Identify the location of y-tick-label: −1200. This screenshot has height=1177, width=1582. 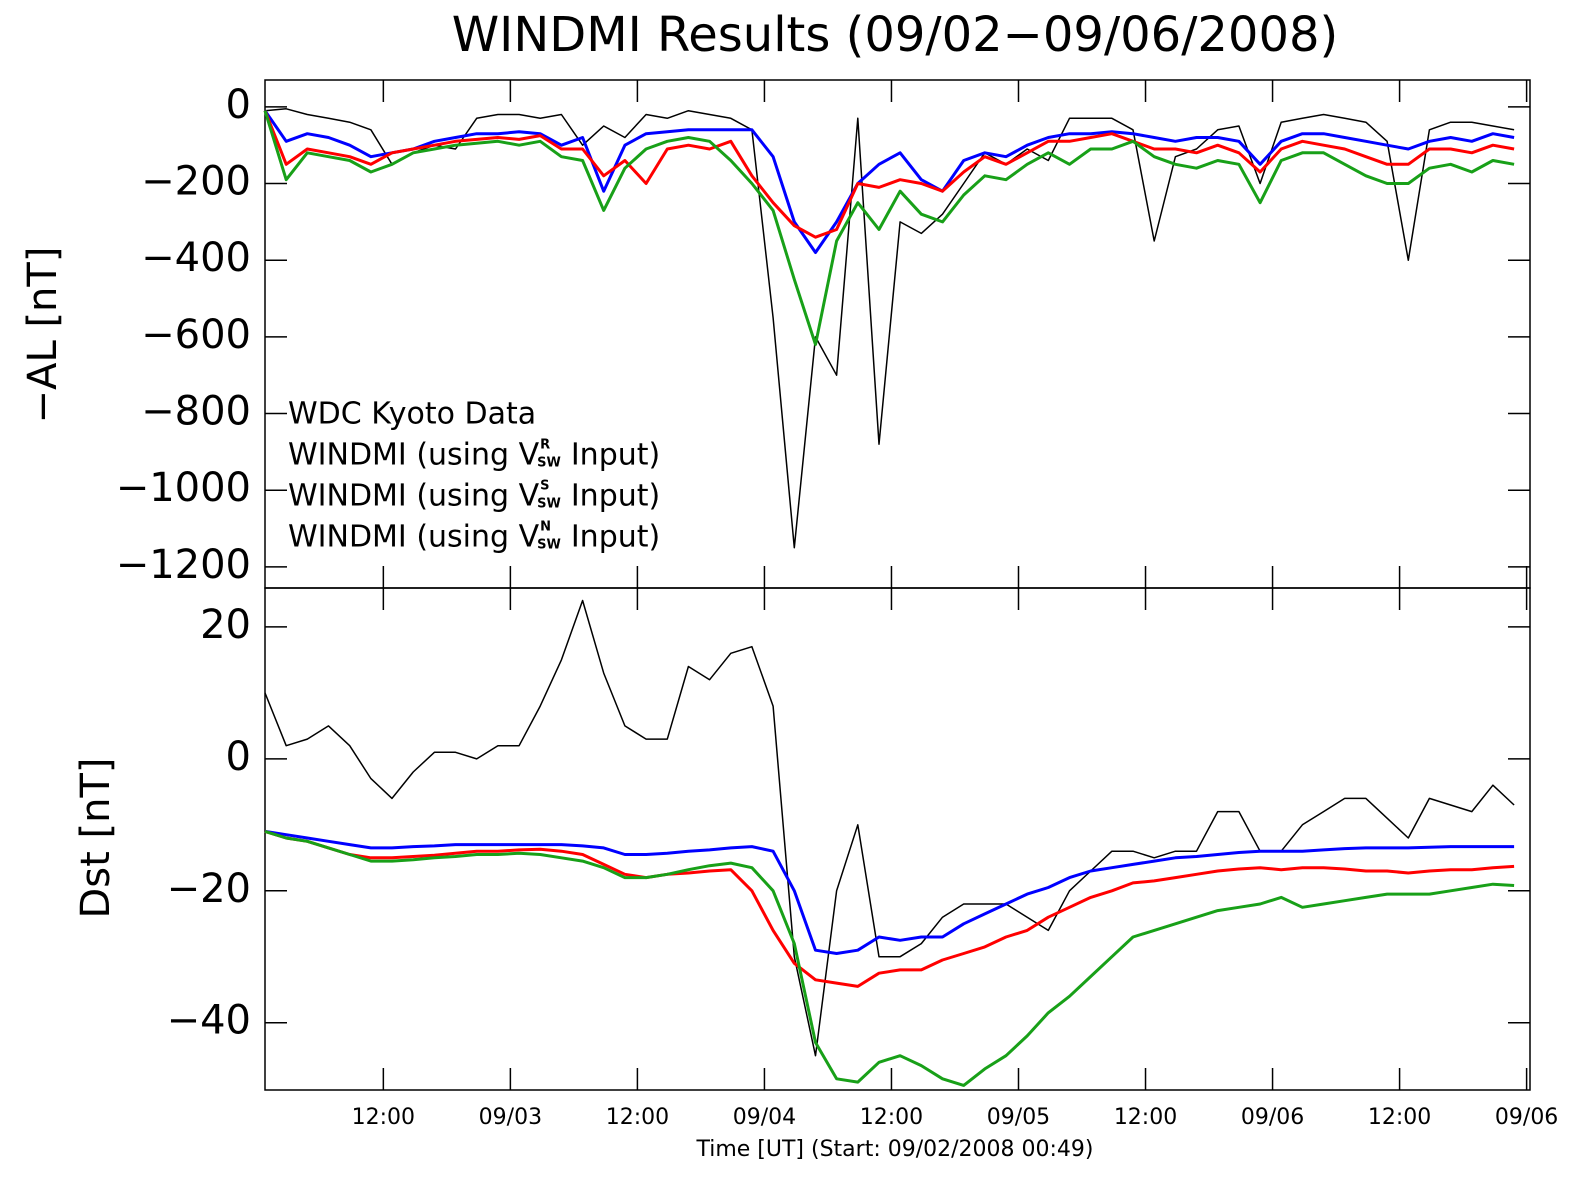
(183, 565).